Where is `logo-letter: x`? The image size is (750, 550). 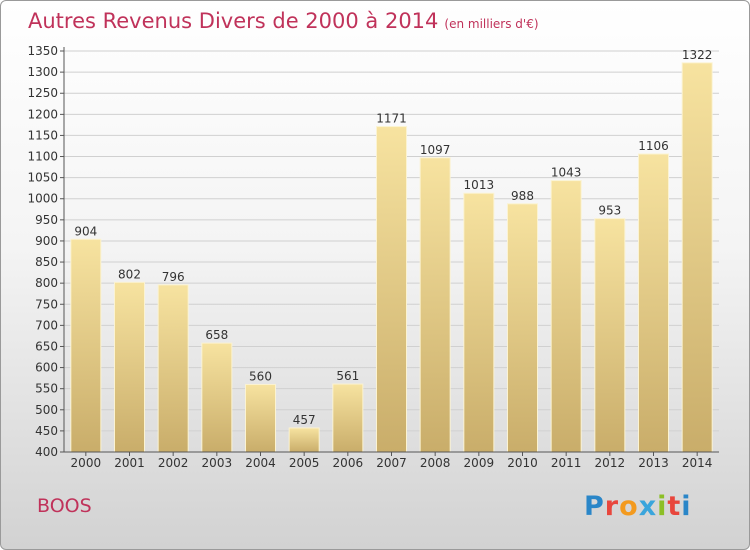
logo-letter: x is located at coordinates (648, 506).